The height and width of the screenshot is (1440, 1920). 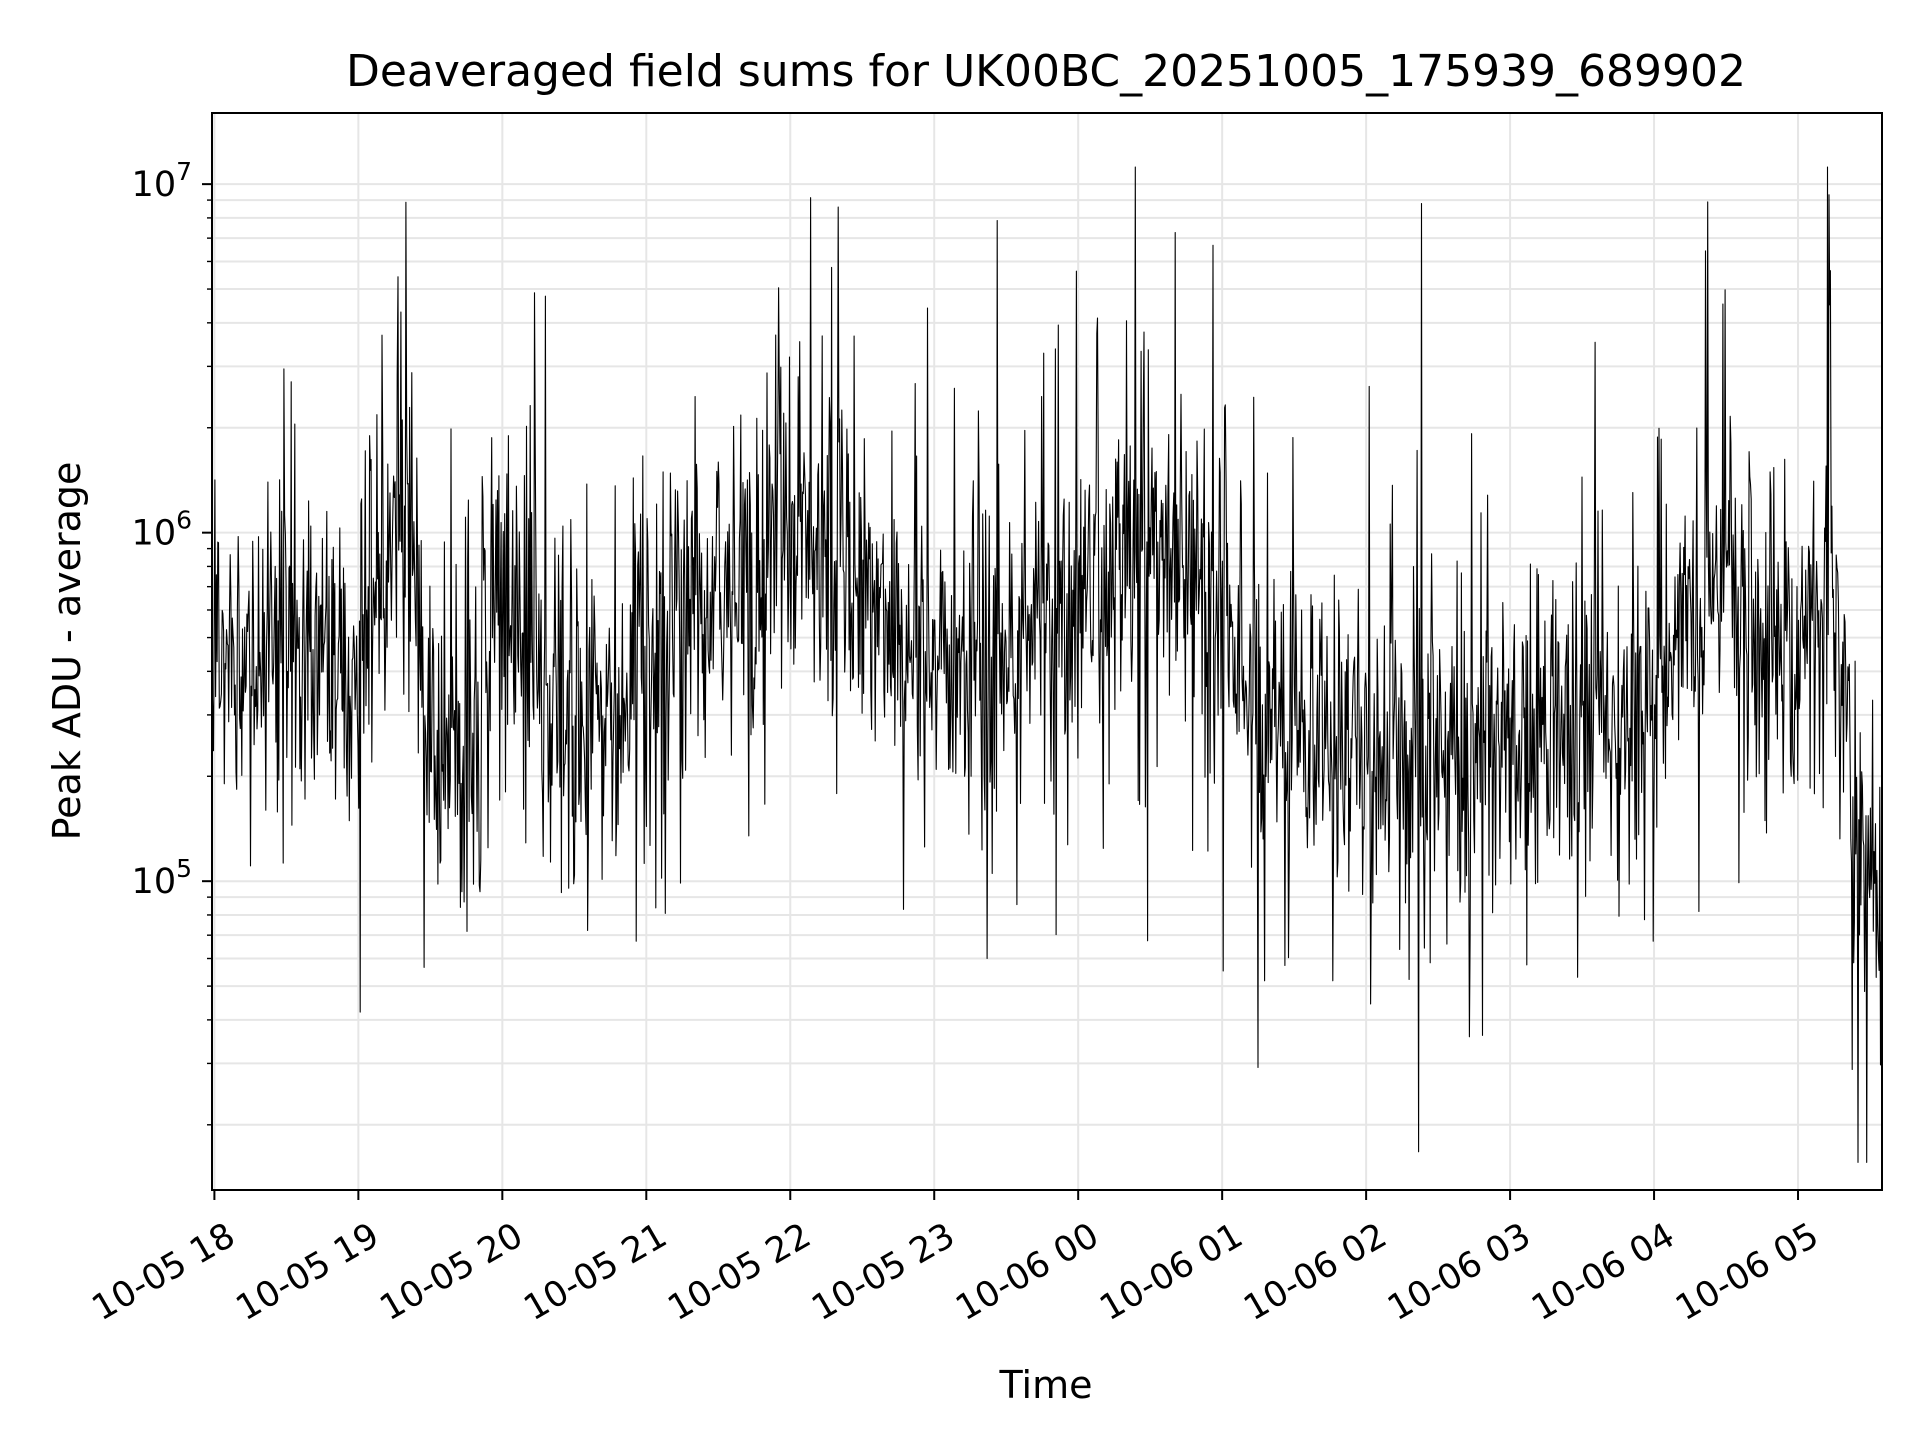 I want to click on y-tick-label: 10⁵, so click(x=162, y=878).